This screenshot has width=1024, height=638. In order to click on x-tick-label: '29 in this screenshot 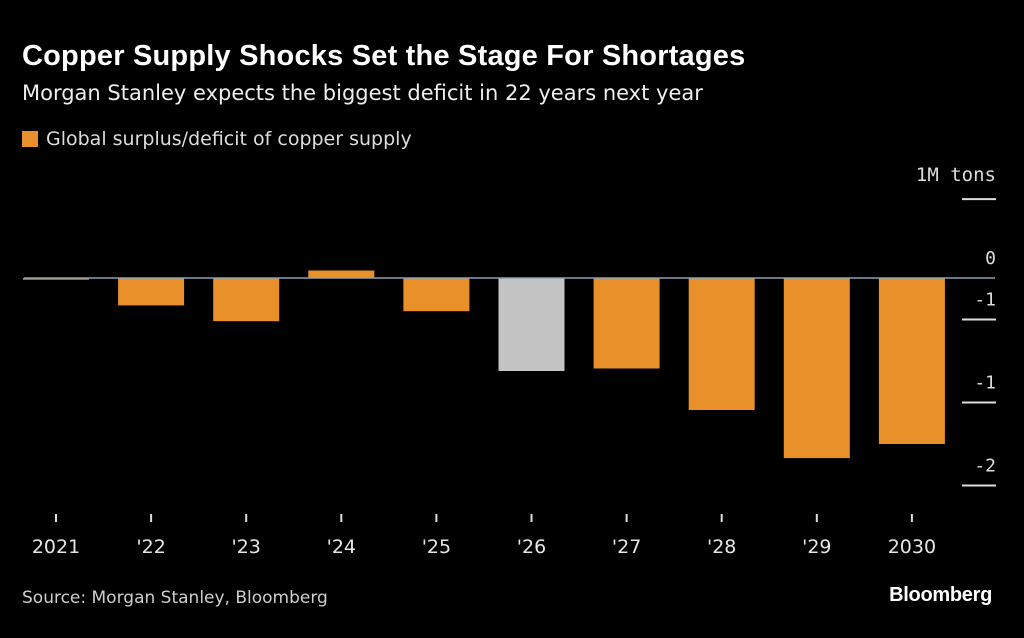, I will do `click(816, 547)`.